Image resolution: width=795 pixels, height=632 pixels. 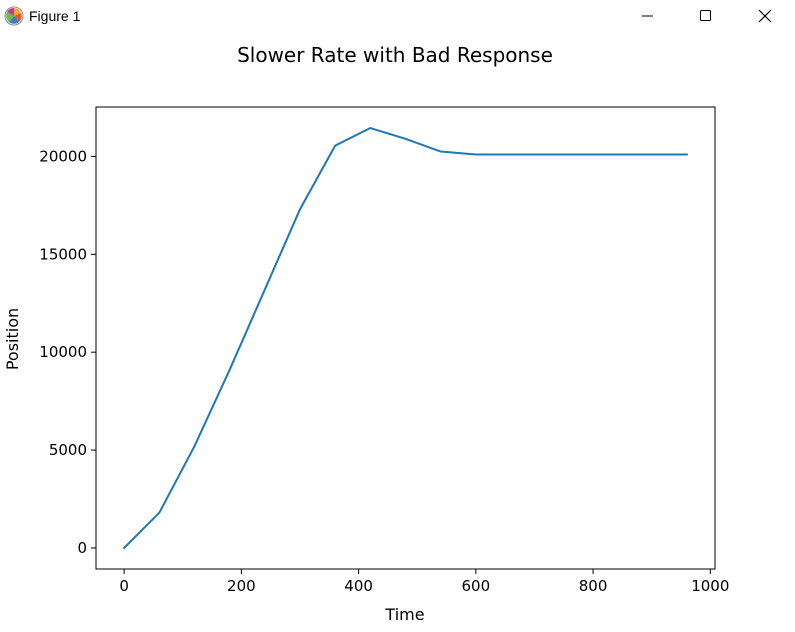 I want to click on close-icon, so click(x=765, y=16).